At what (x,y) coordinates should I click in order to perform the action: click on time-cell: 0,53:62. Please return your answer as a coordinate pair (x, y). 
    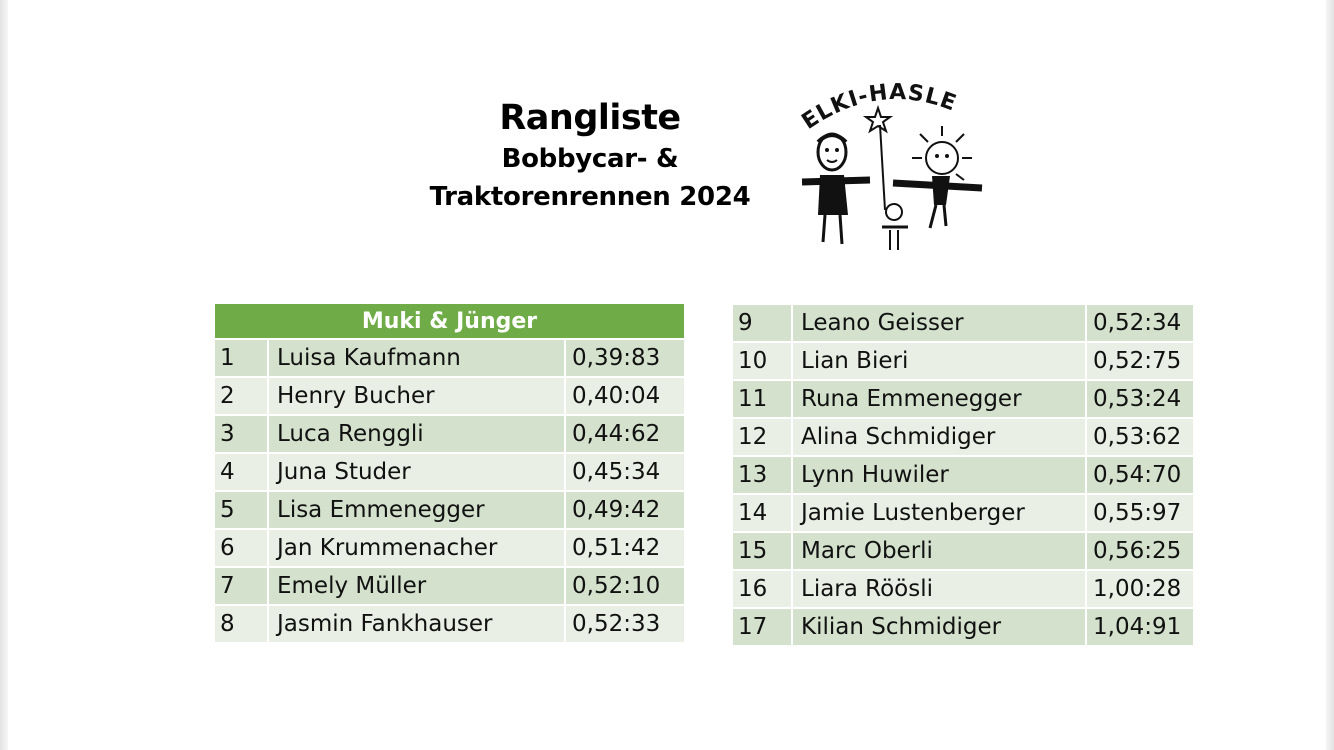
    Looking at the image, I should click on (1140, 437).